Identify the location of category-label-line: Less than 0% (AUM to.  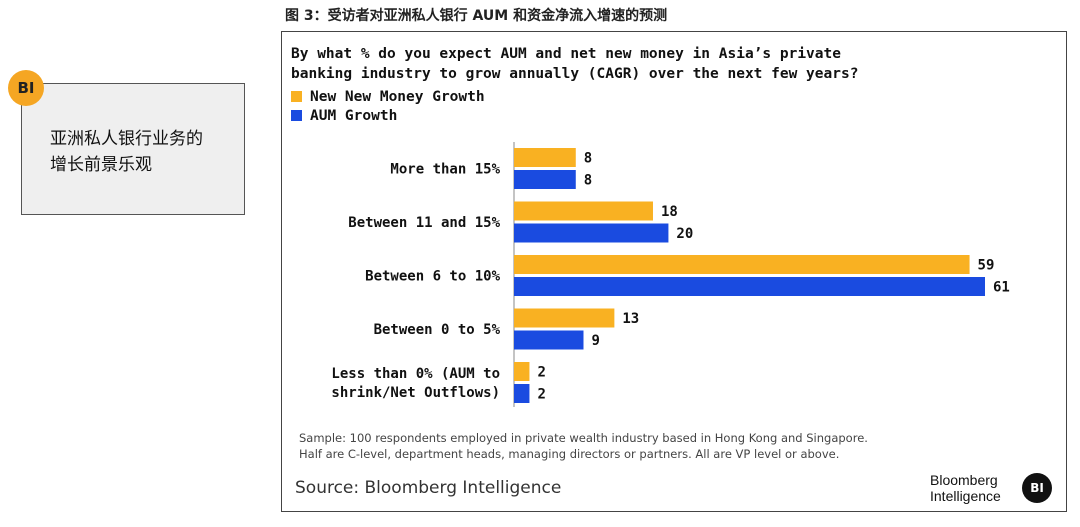
(415, 374).